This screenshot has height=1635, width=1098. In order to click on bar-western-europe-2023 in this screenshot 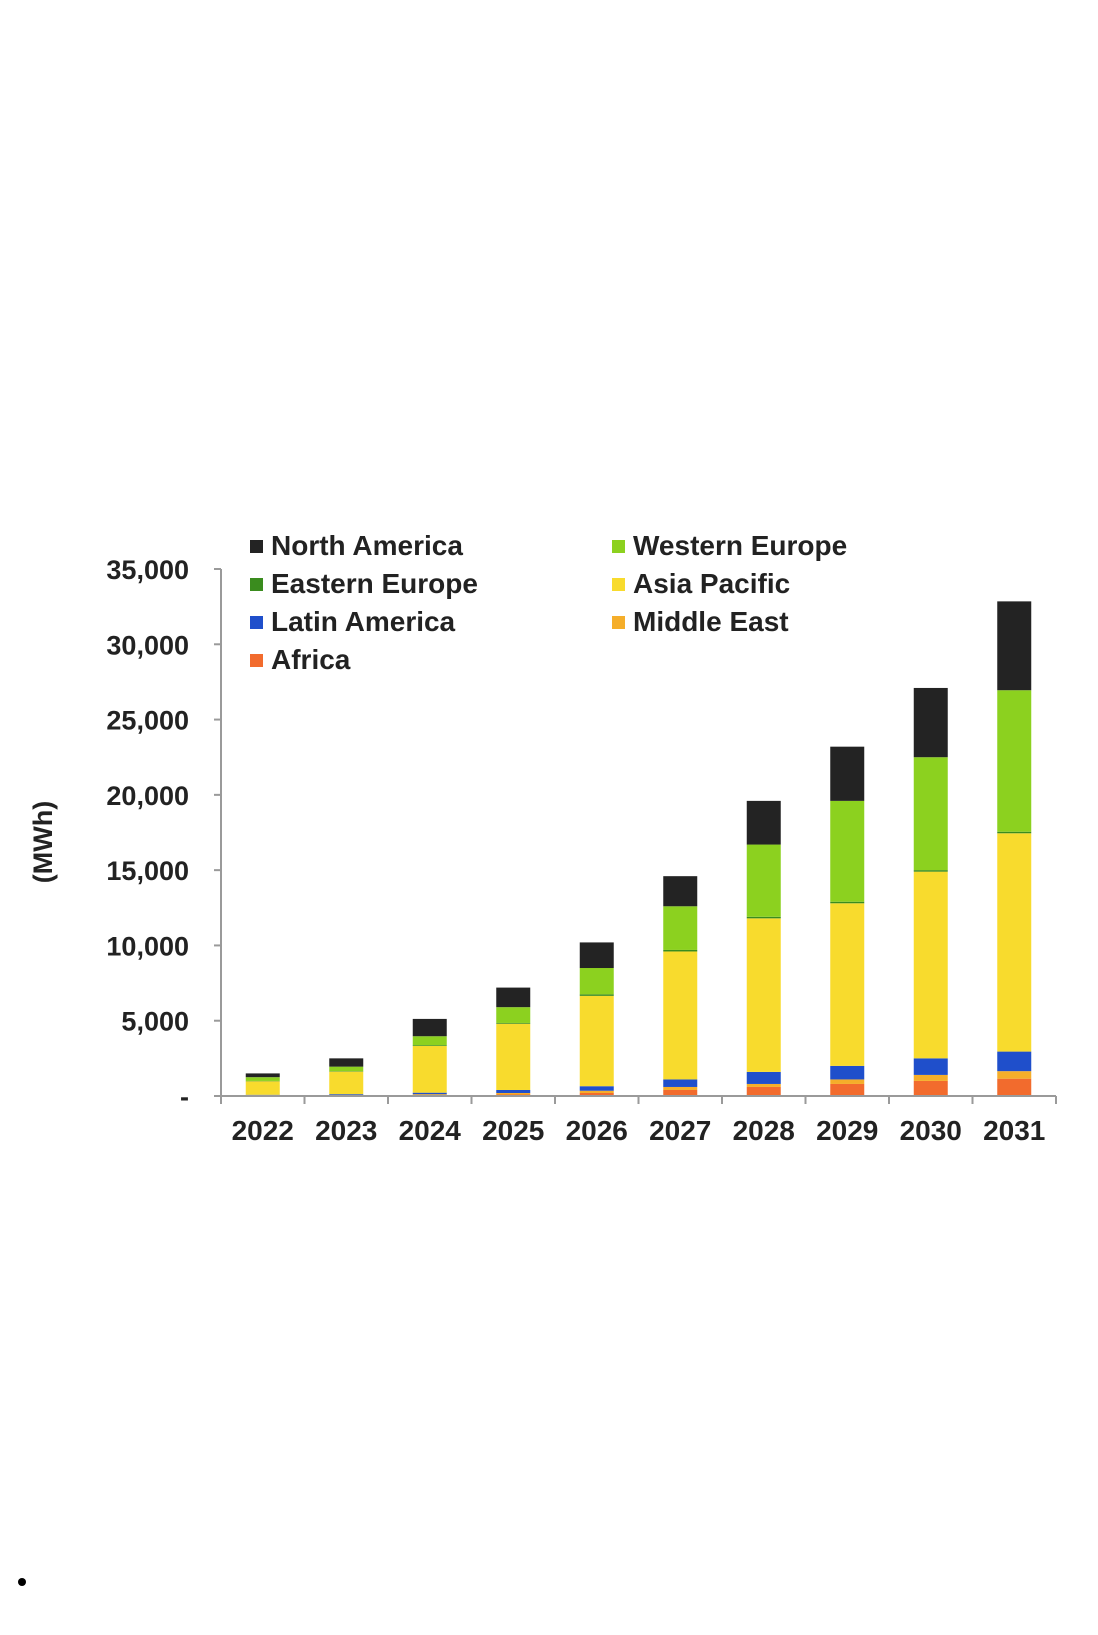, I will do `click(346, 1069)`.